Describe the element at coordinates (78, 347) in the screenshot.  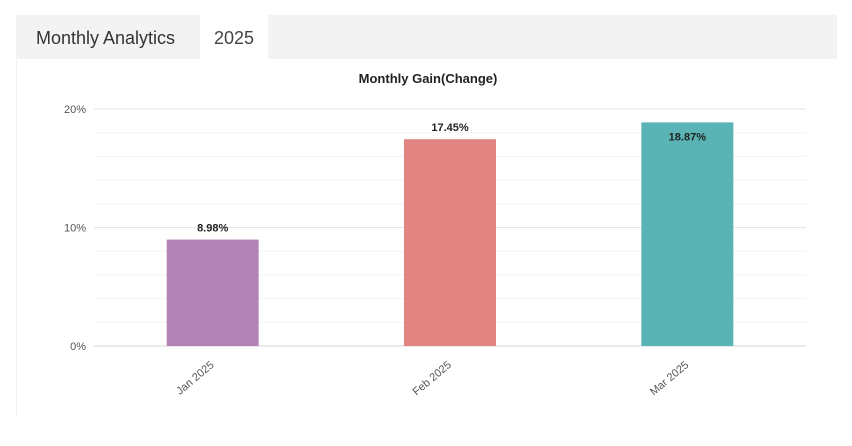
I see `y-tick-label: 0%` at that location.